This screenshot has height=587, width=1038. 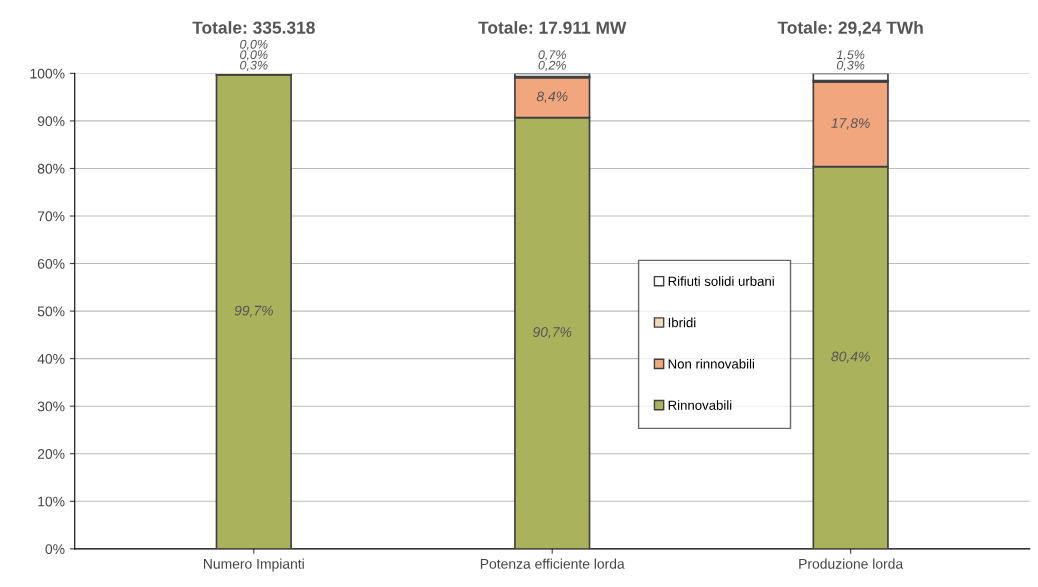 What do you see at coordinates (552, 27) in the screenshot?
I see `text: Totale: 17.911 MW` at bounding box center [552, 27].